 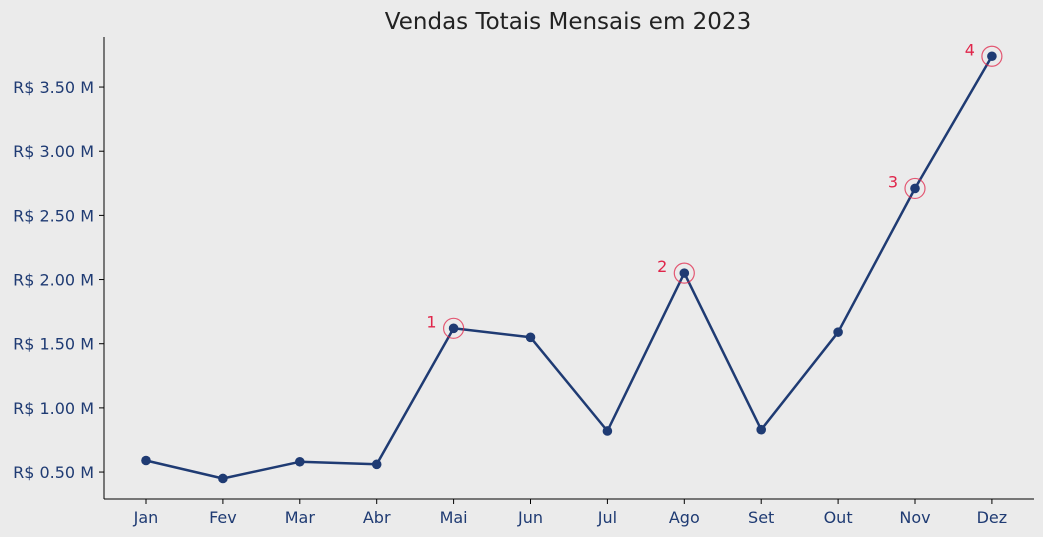 I want to click on y-tick-label: R$ 1.50 M, so click(x=53, y=344).